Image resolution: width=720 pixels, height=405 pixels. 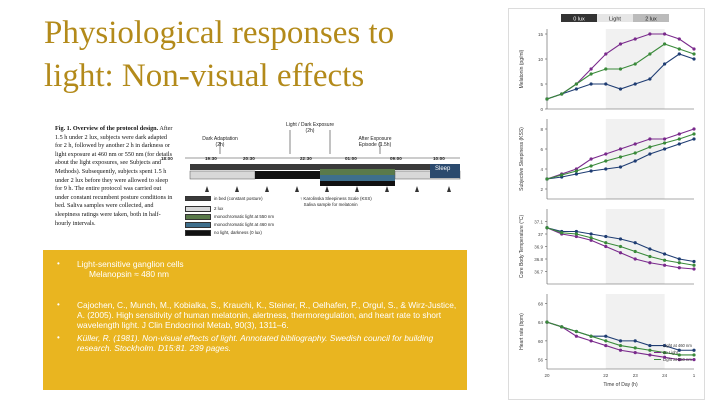 I want to click on figure-caption-title: Fig. 1. Overview of the protocol design., so click(x=107, y=128).